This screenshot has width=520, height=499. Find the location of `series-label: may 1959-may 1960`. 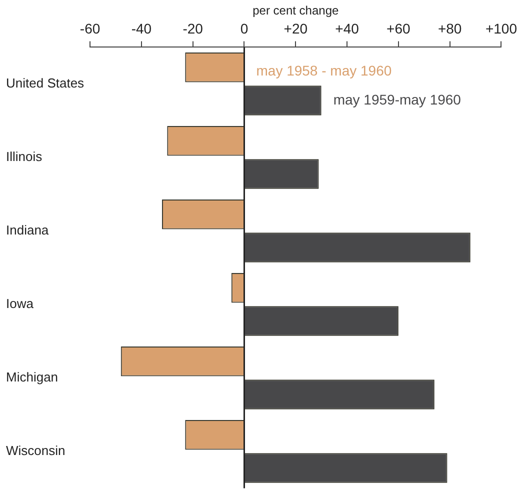

series-label: may 1959-may 1960 is located at coordinates (397, 99).